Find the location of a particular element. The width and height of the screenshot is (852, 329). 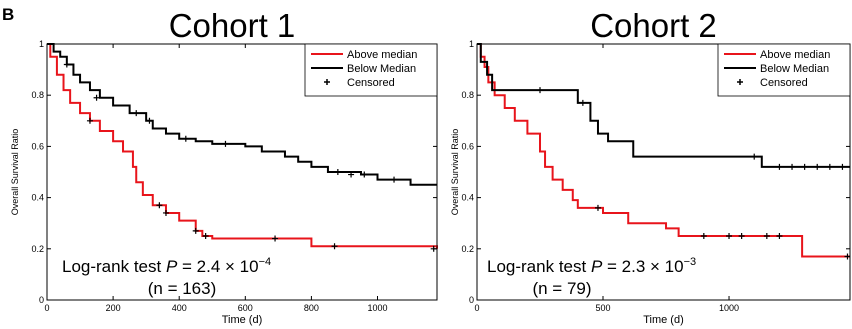

annotation-text: = 2.4 × 10 is located at coordinates (217, 266).